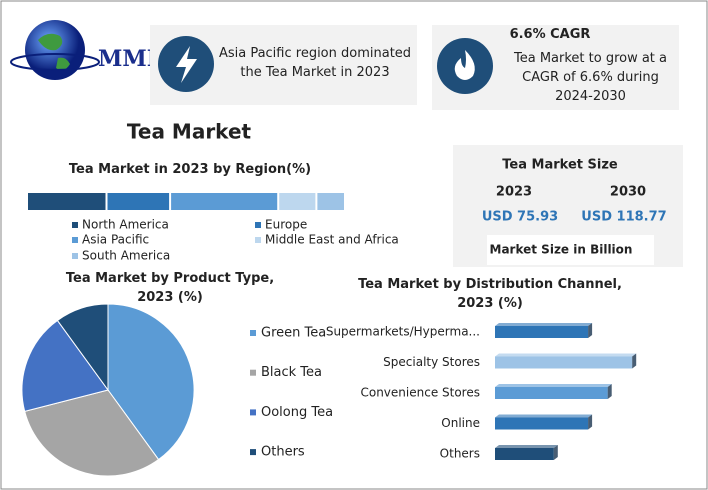 The height and width of the screenshot is (490, 708). What do you see at coordinates (460, 454) in the screenshot?
I see `category-label: Others` at bounding box center [460, 454].